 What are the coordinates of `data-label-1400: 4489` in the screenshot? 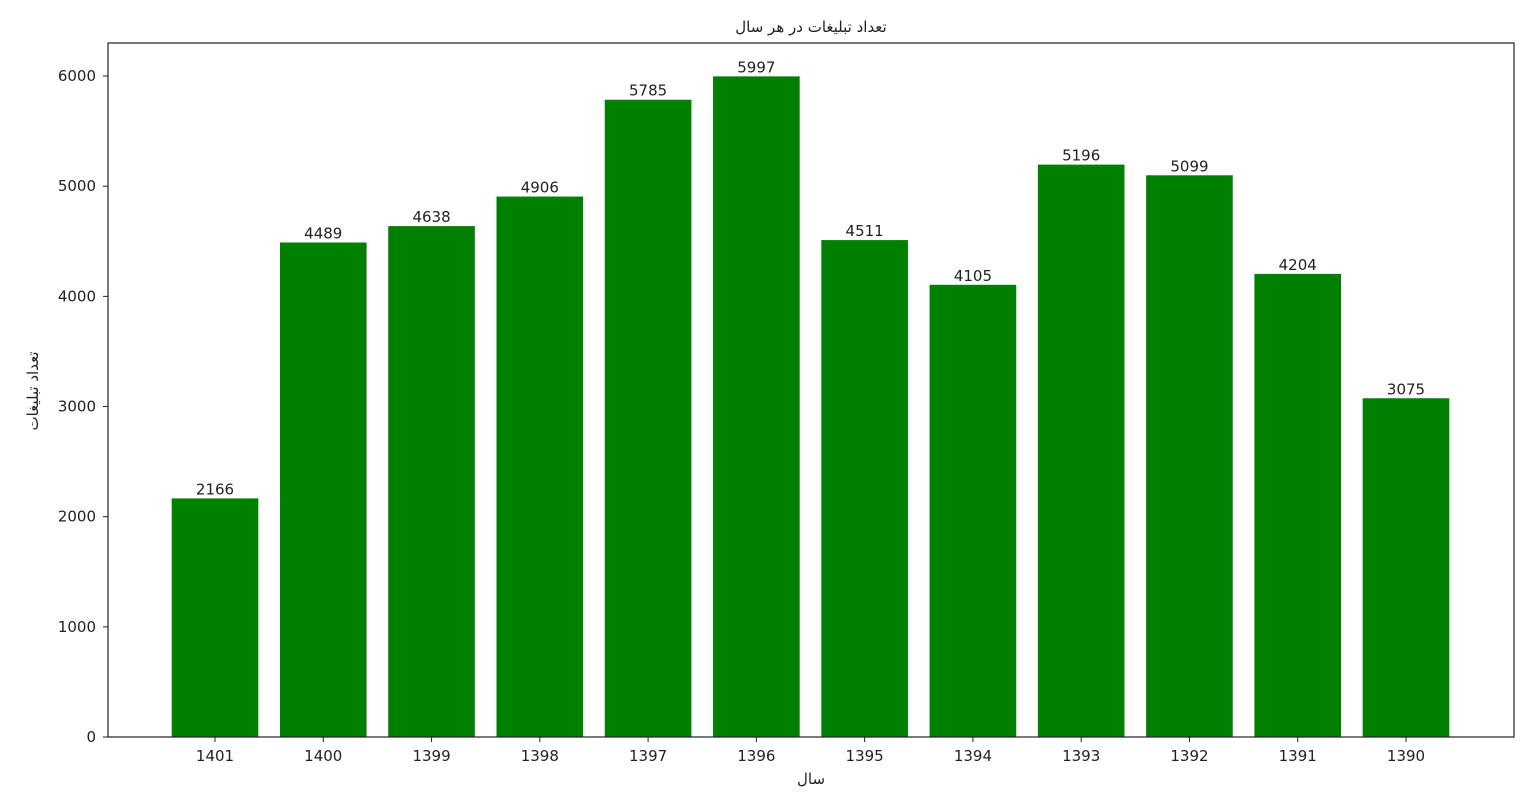 It's located at (323, 233).